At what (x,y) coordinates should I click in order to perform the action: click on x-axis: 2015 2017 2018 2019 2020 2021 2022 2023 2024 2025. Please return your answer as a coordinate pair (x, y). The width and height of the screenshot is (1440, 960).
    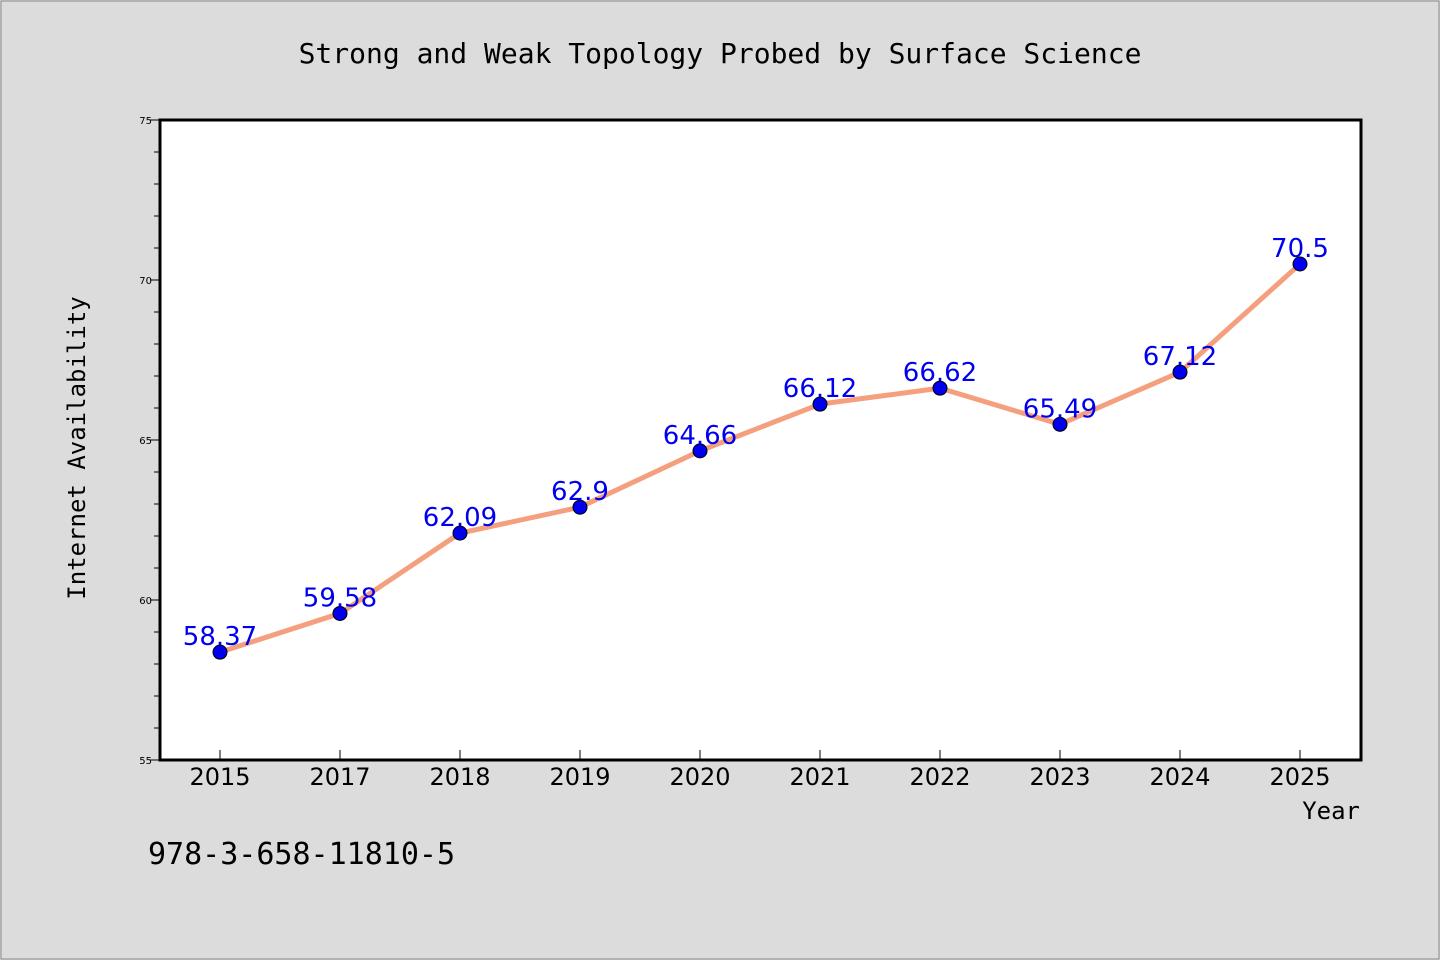
    Looking at the image, I should click on (760, 770).